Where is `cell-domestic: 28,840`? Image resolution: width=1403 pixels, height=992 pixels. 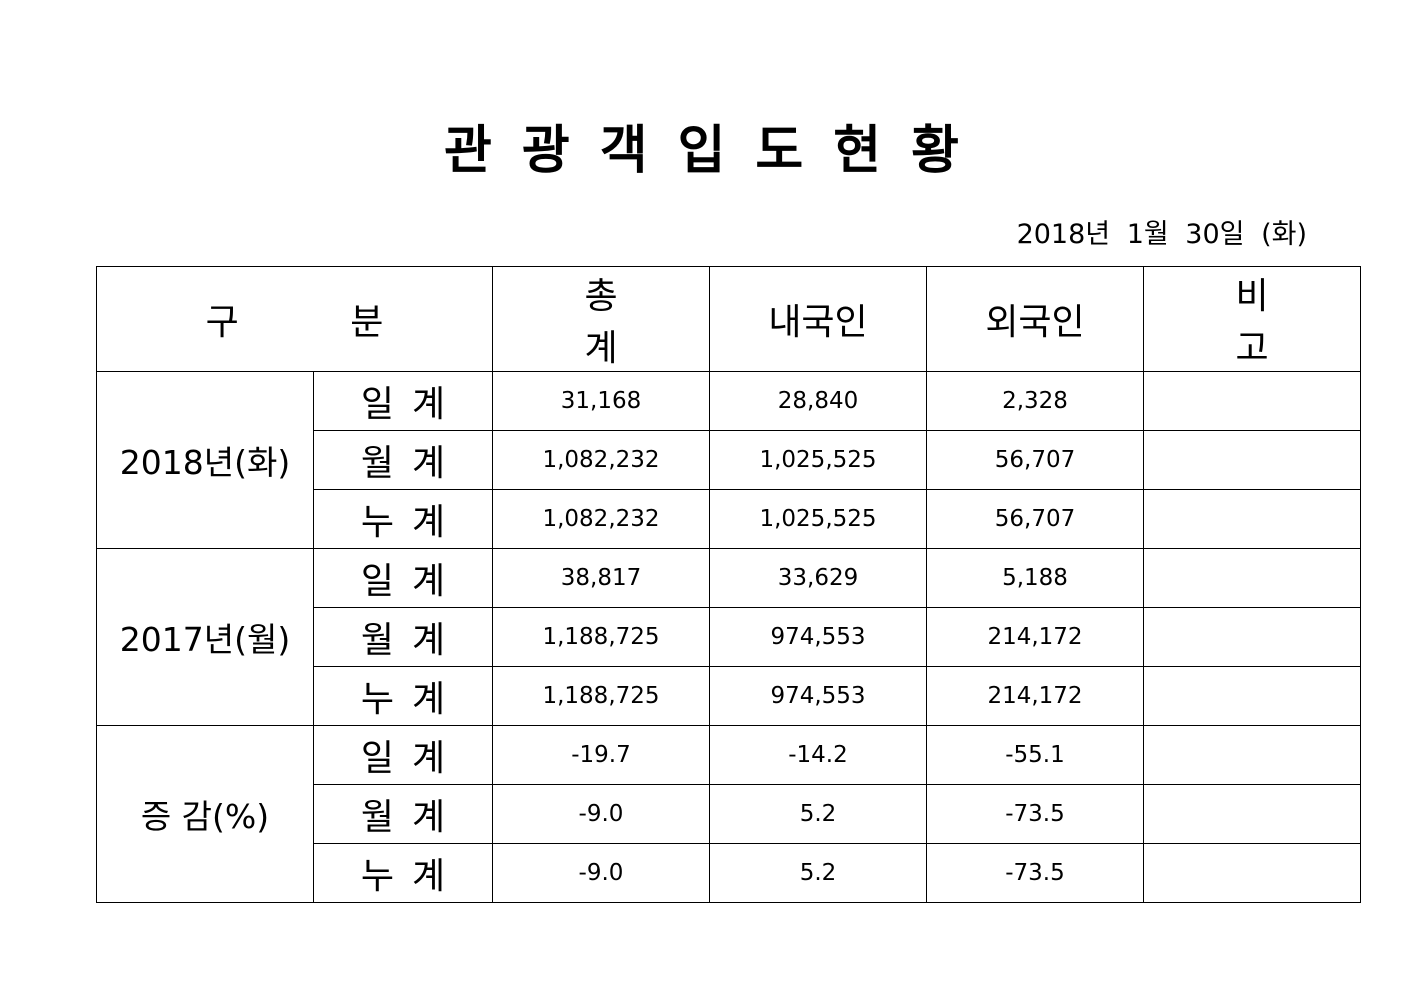 cell-domestic: 28,840 is located at coordinates (818, 401).